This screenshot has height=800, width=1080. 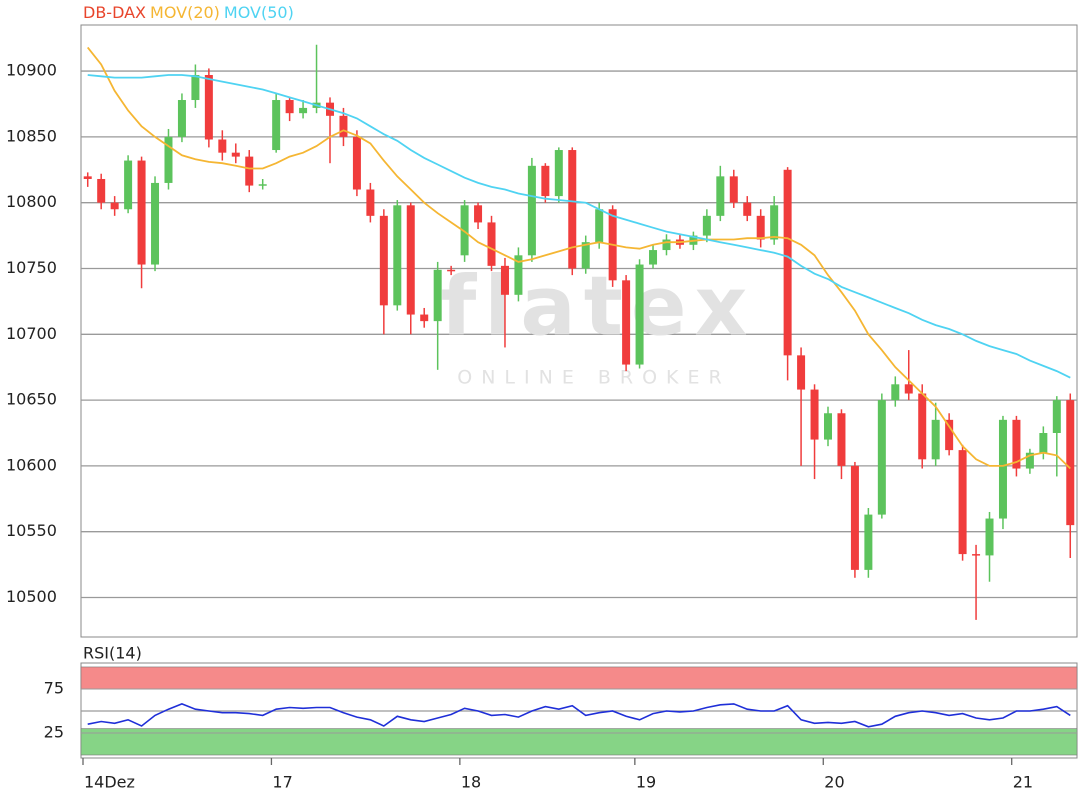 I want to click on y-tick-label: 10600, so click(x=31, y=464).